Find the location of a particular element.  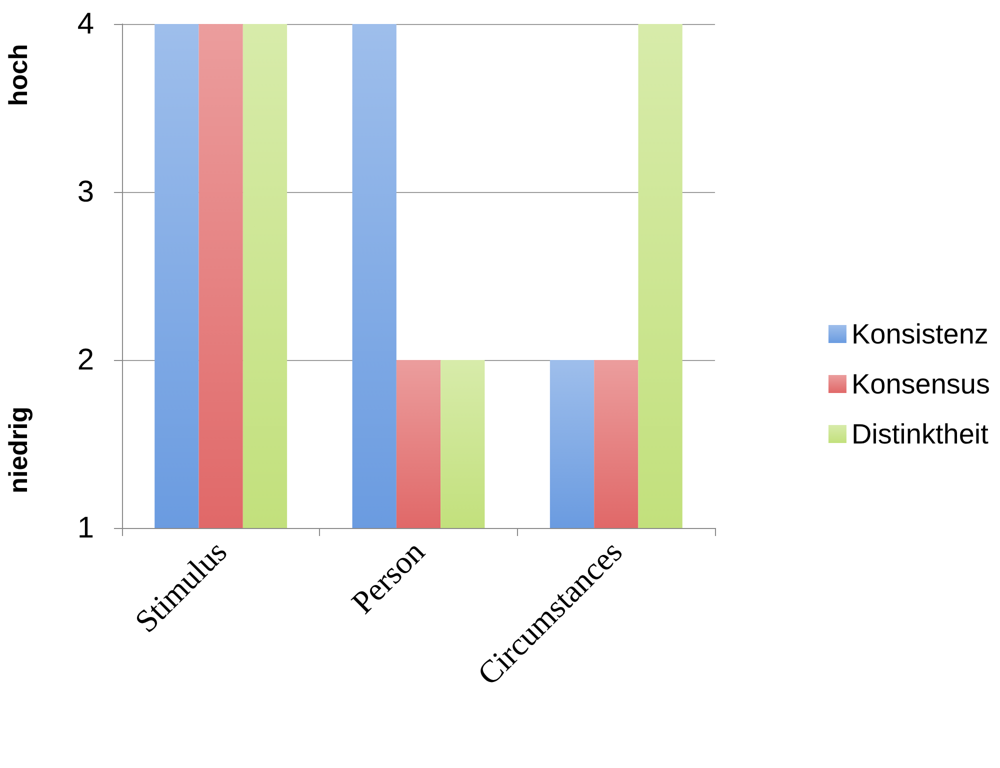

legend-label: Konsistenz is located at coordinates (919, 334).